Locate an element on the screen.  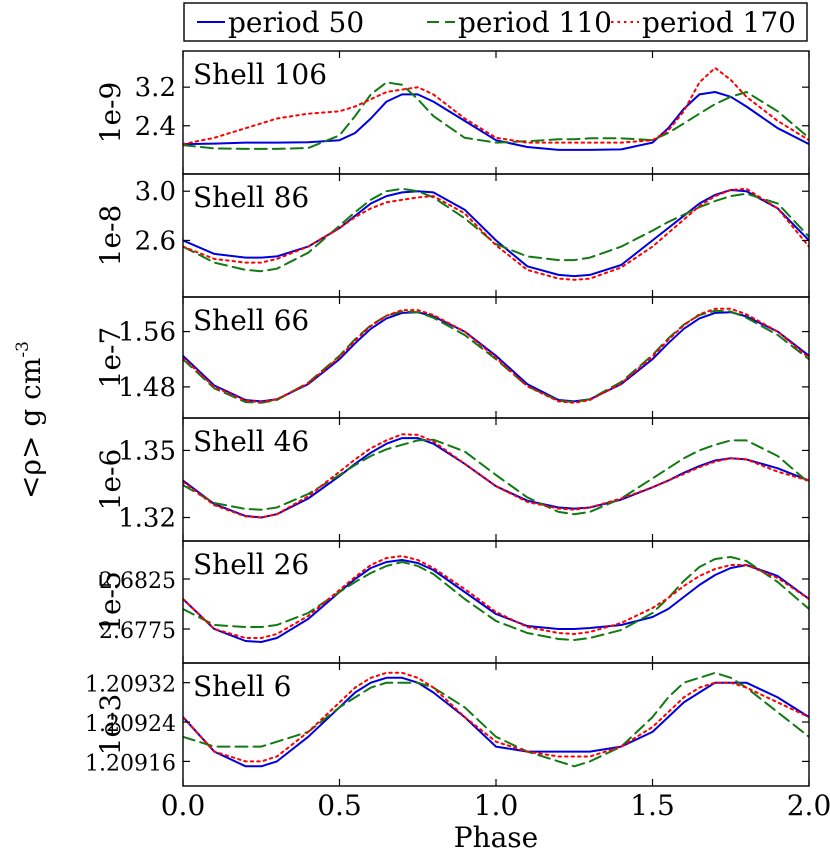
panel-scale-text: 1e-5 is located at coordinates (110, 602).